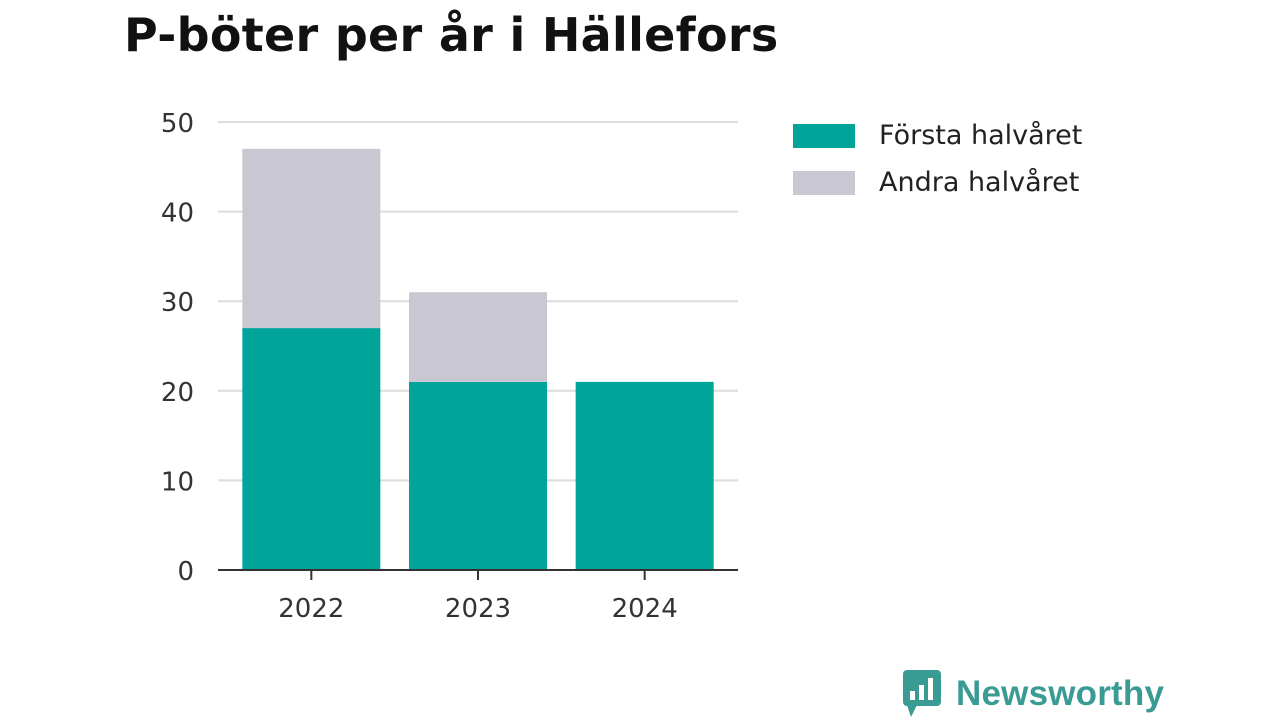  What do you see at coordinates (177, 393) in the screenshot?
I see `y-tick-label: 20` at bounding box center [177, 393].